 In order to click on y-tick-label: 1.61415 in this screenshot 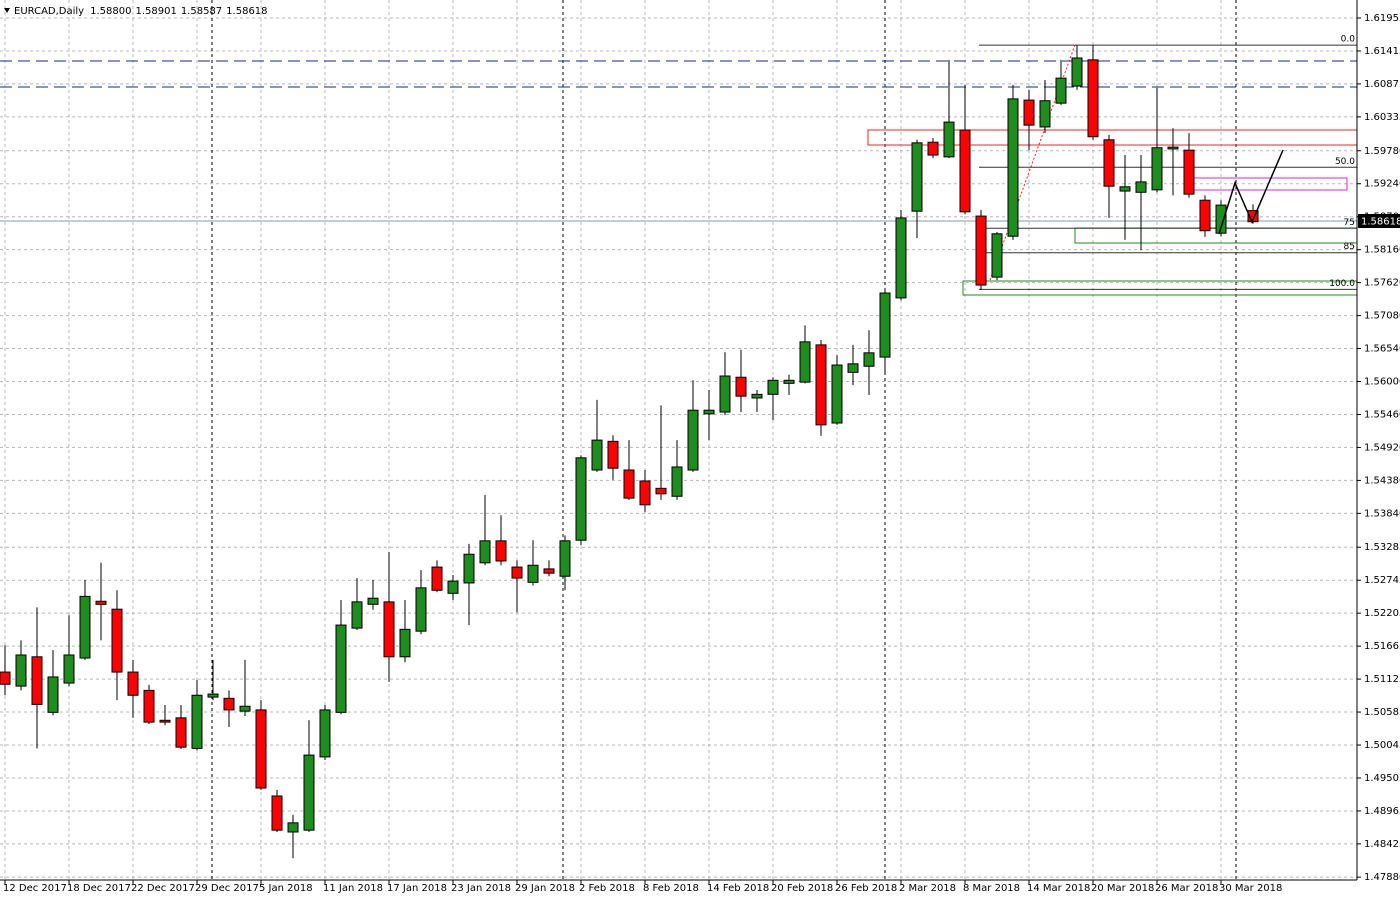, I will do `click(1382, 51)`.